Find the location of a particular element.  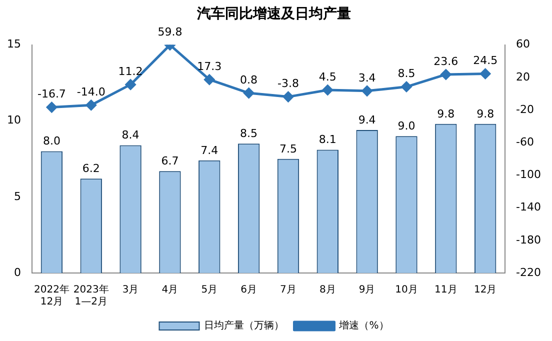

x-tick-label: 10月 is located at coordinates (406, 290).